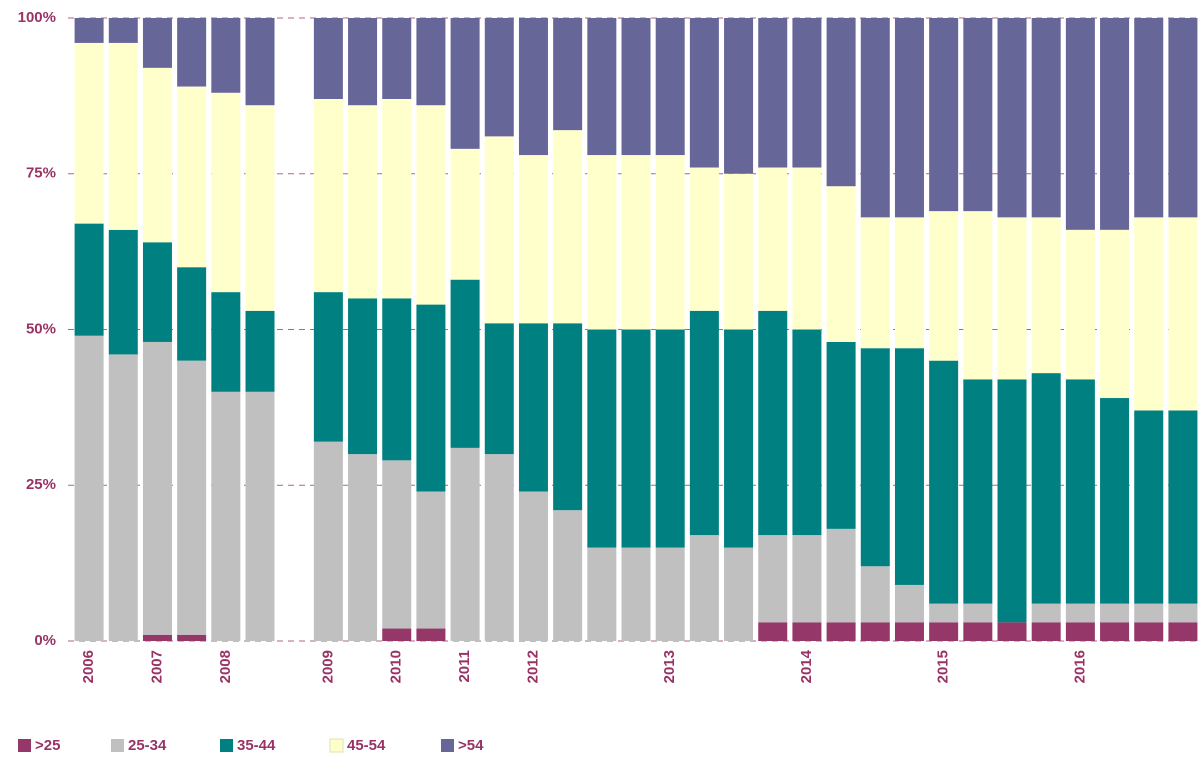  What do you see at coordinates (532, 666) in the screenshot?
I see `x-tick-label: 2012` at bounding box center [532, 666].